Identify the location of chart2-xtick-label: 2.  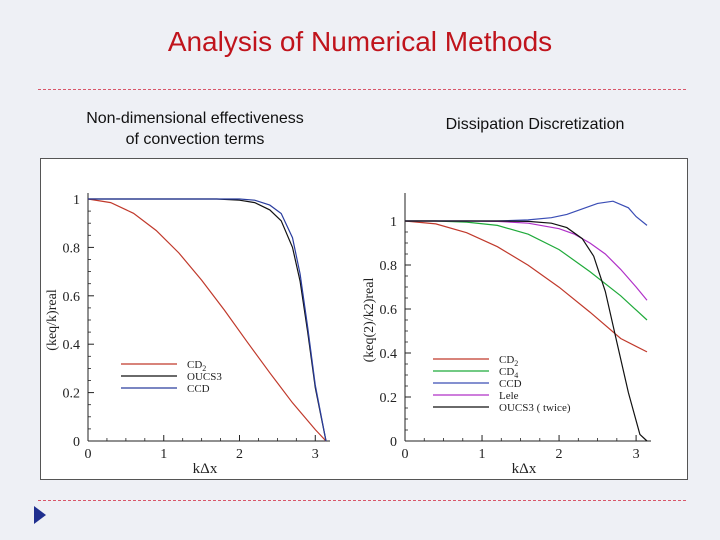
(559, 454).